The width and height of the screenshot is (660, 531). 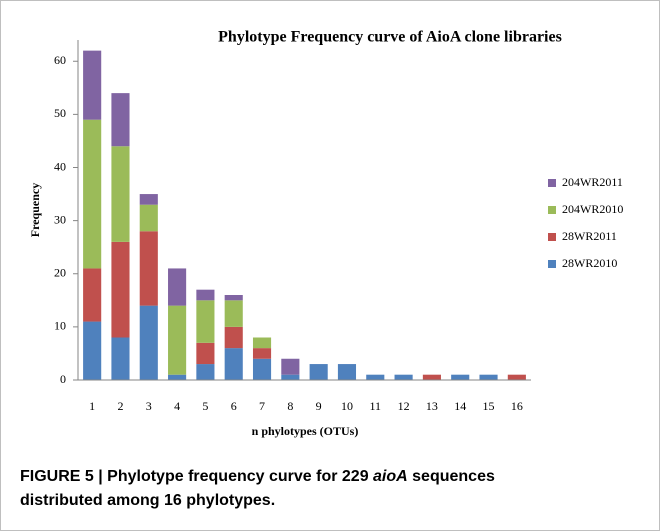 What do you see at coordinates (63, 379) in the screenshot?
I see `y-tick-label: 0` at bounding box center [63, 379].